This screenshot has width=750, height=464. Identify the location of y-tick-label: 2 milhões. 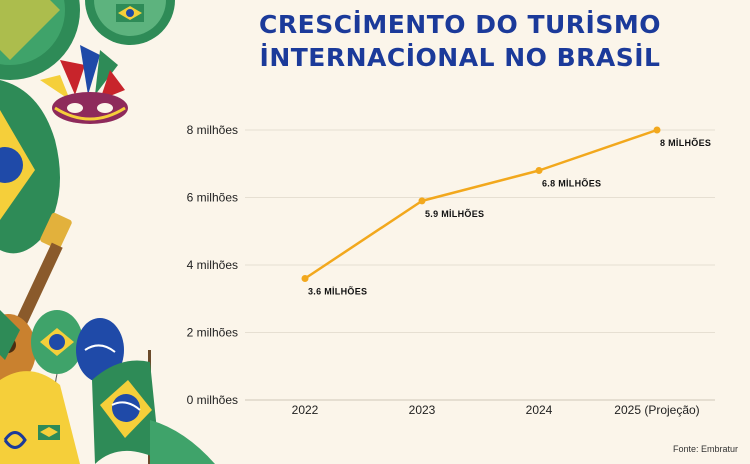
(212, 333).